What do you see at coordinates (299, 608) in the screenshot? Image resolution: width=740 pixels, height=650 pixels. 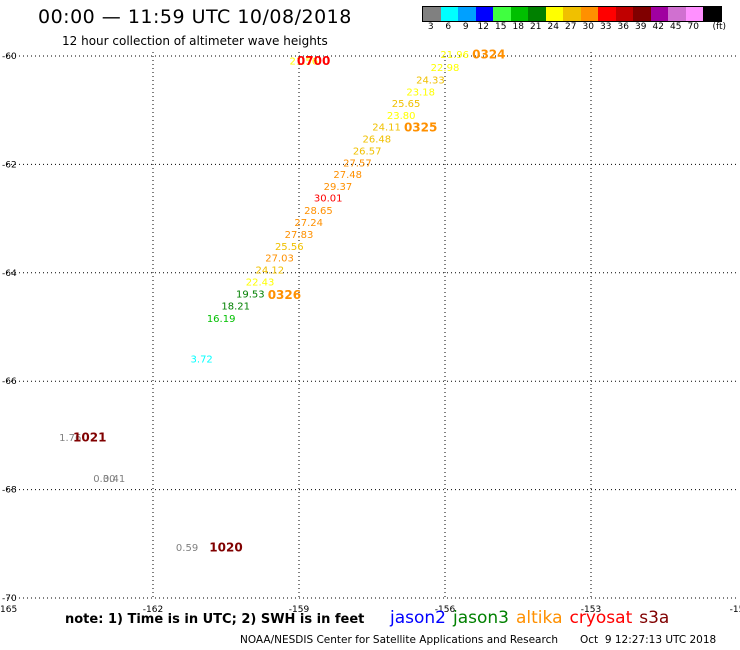 I see `x-tick-label: -159` at bounding box center [299, 608].